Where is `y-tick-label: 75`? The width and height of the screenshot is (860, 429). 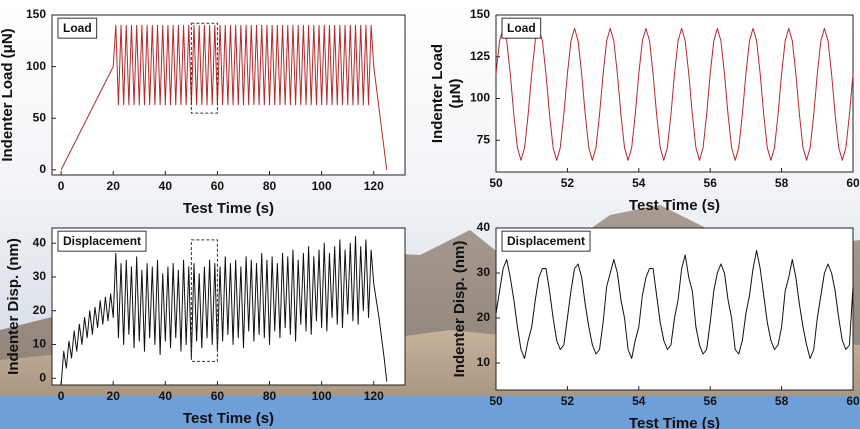
y-tick-label: 75 is located at coordinates (484, 139).